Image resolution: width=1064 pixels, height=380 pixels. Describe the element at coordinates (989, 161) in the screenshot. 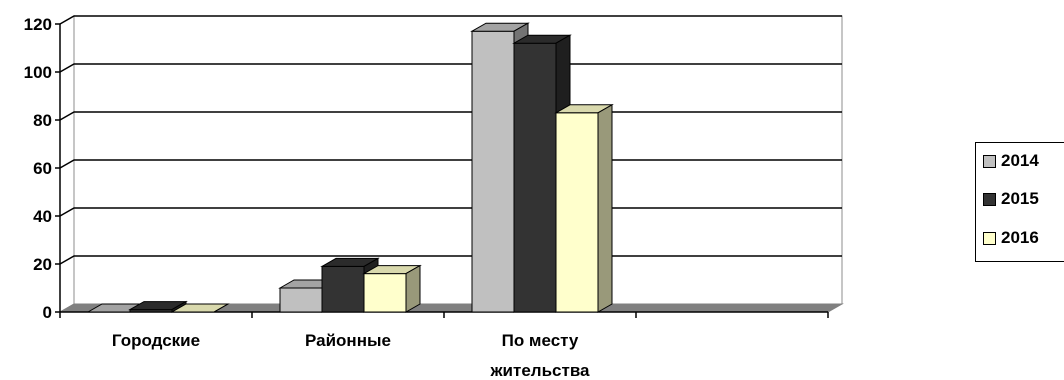

I see `legend-swatch-2014` at that location.